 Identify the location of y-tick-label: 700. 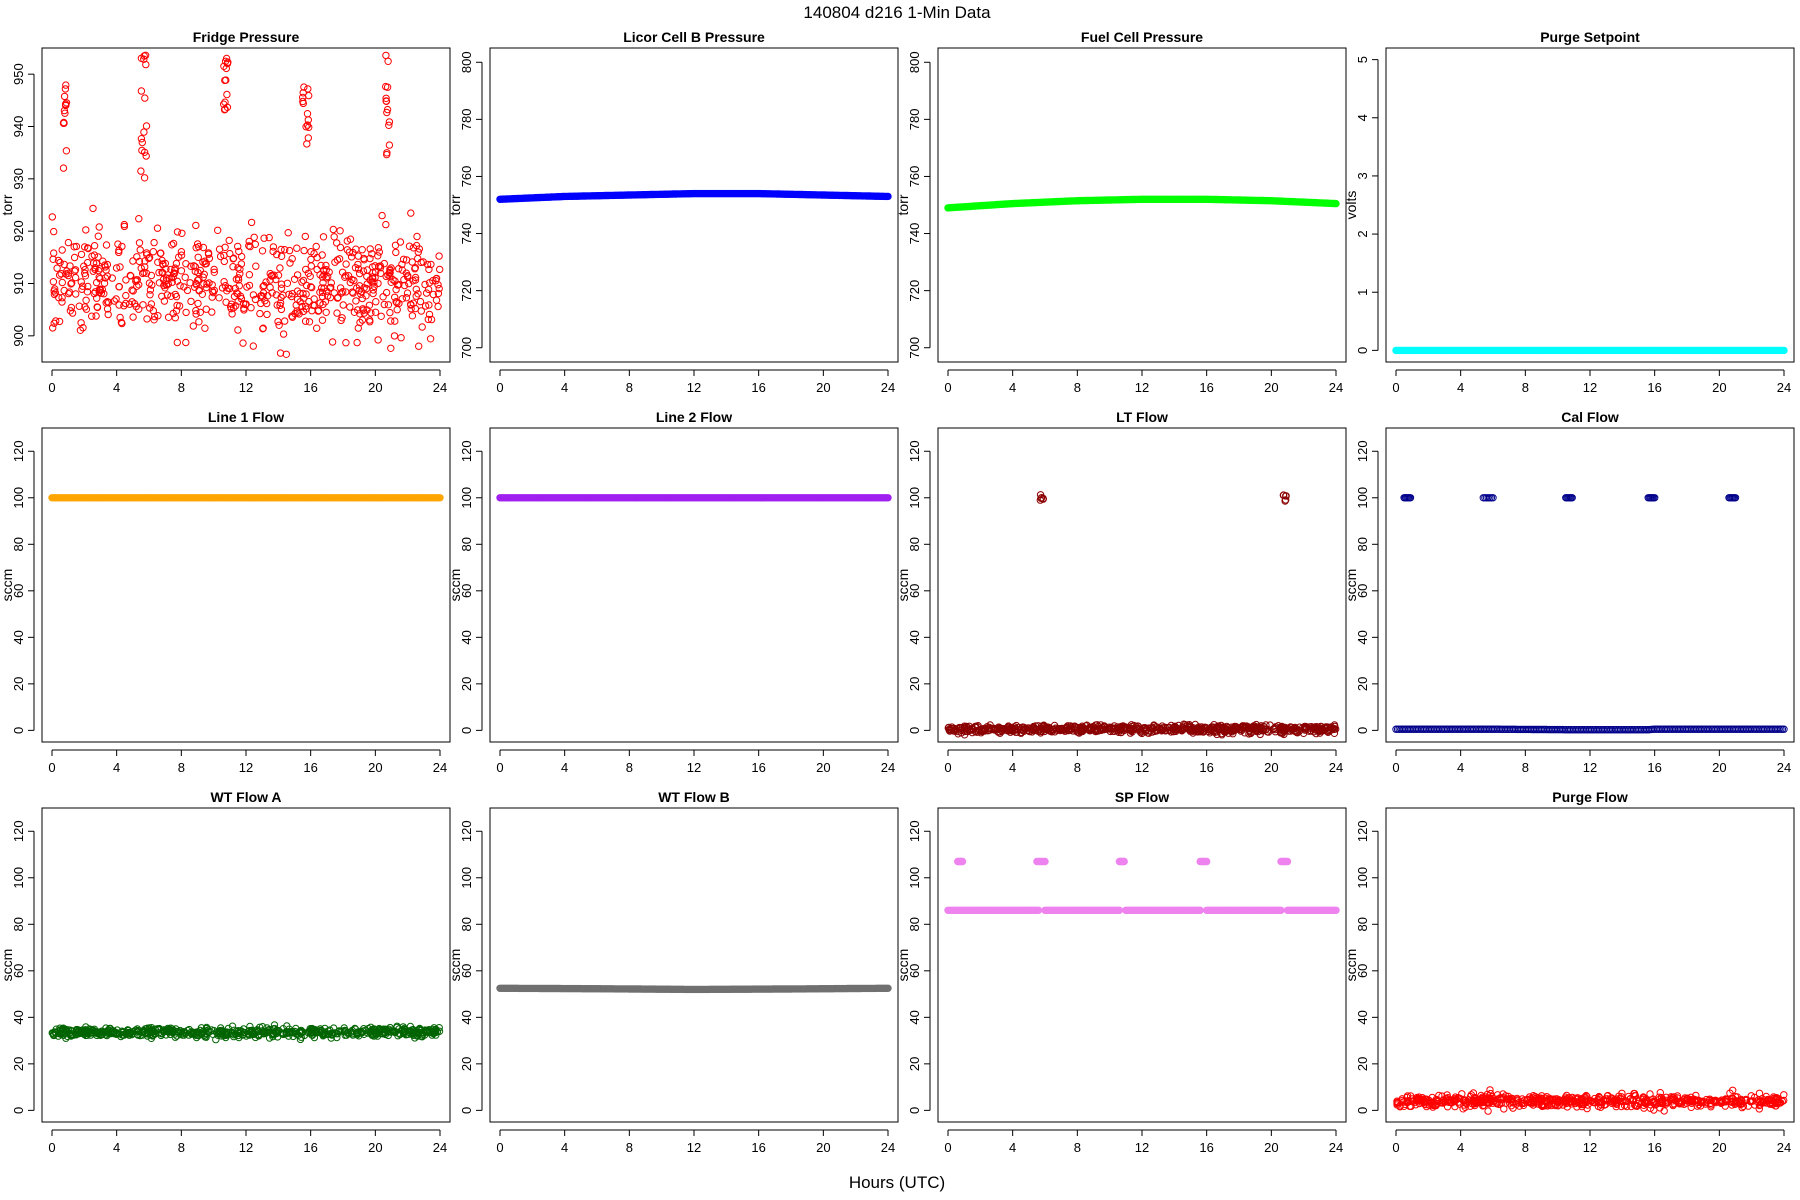
(466, 348).